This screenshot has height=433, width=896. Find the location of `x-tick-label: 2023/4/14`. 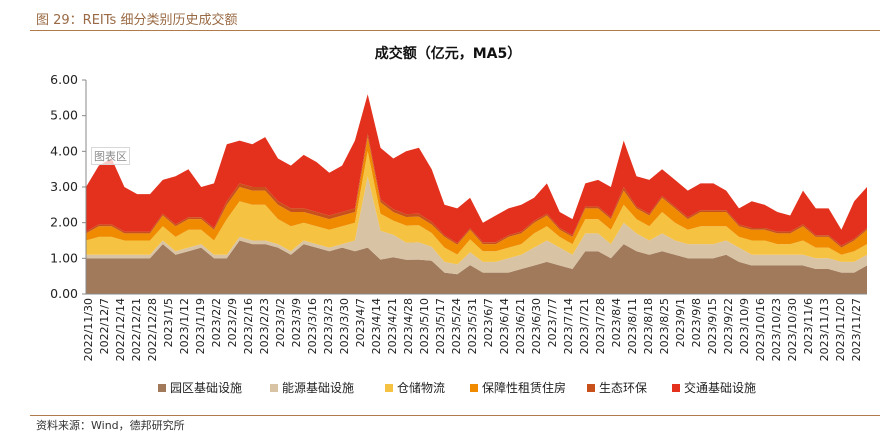

x-tick-label: 2023/4/14 is located at coordinates (376, 326).